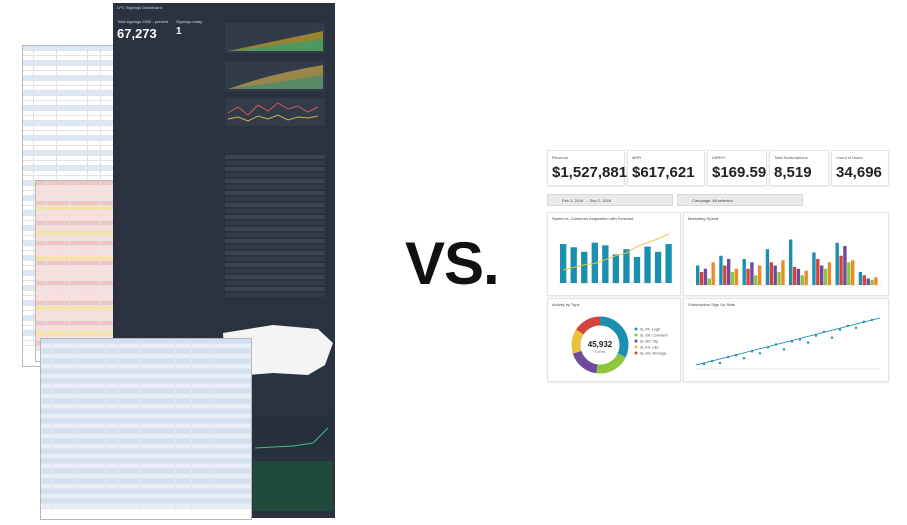  I want to click on kpi-total-label: Total signings 2000 - present, so click(143, 21).